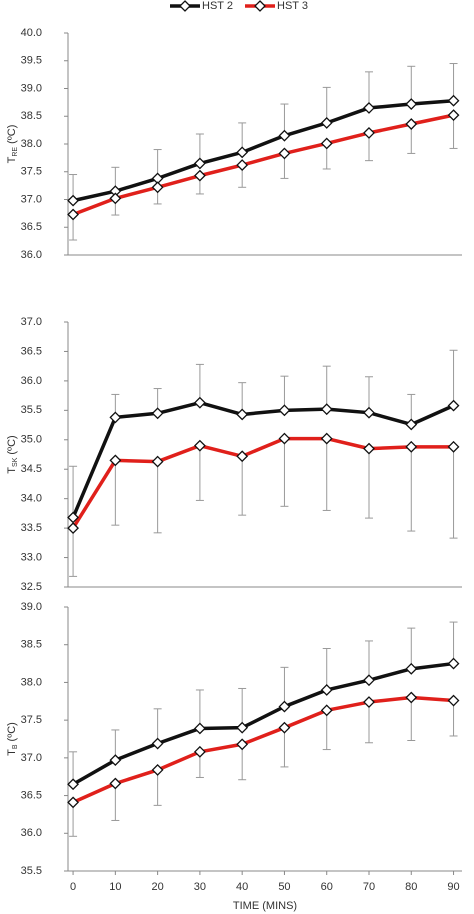  What do you see at coordinates (327, 887) in the screenshot?
I see `x-tick-label: 60` at bounding box center [327, 887].